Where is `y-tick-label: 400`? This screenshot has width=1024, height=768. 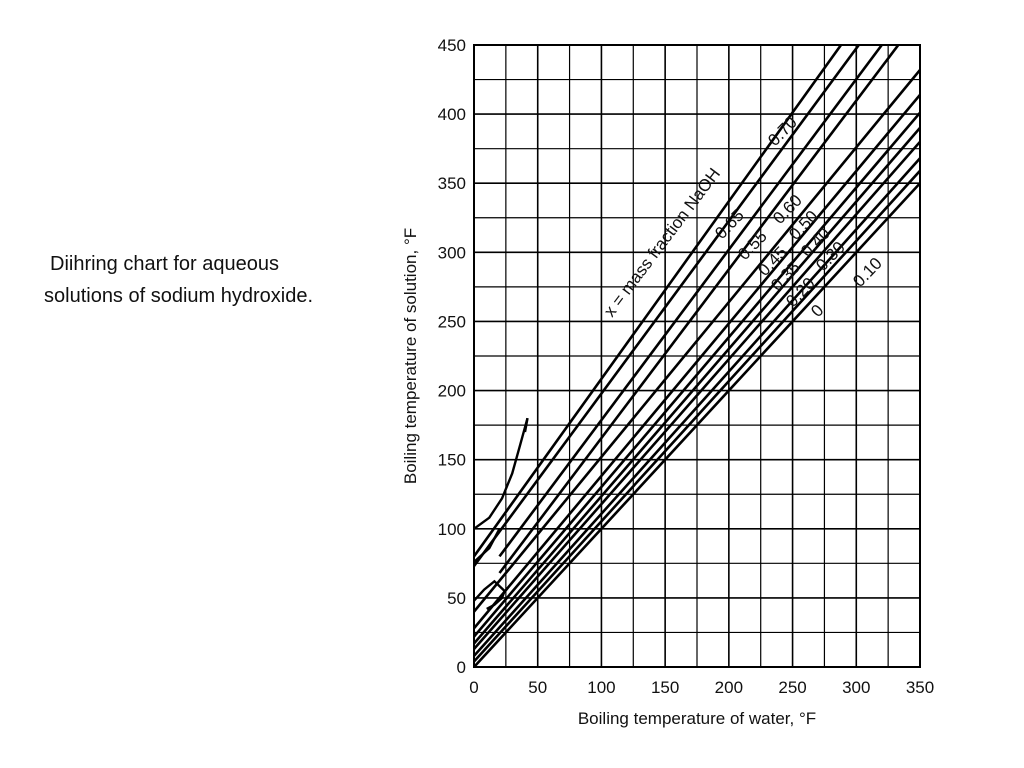
y-tick-label: 400 is located at coordinates (452, 114).